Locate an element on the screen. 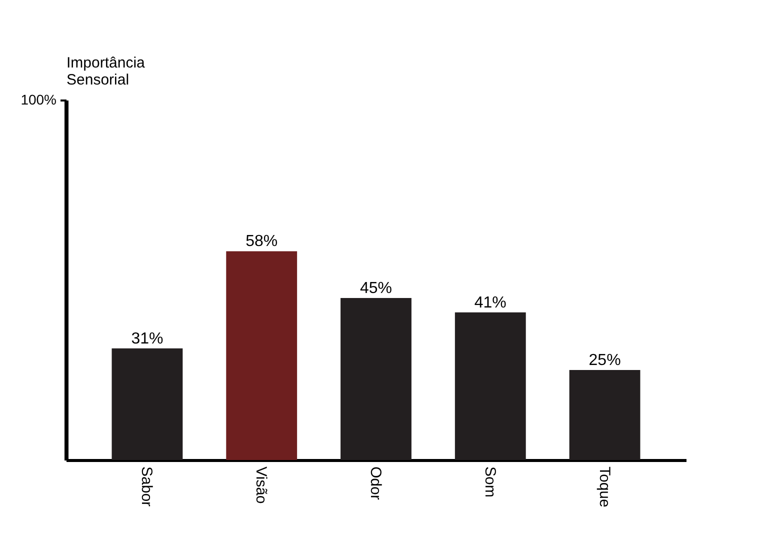 The height and width of the screenshot is (541, 760). data-label: 45% is located at coordinates (376, 288).